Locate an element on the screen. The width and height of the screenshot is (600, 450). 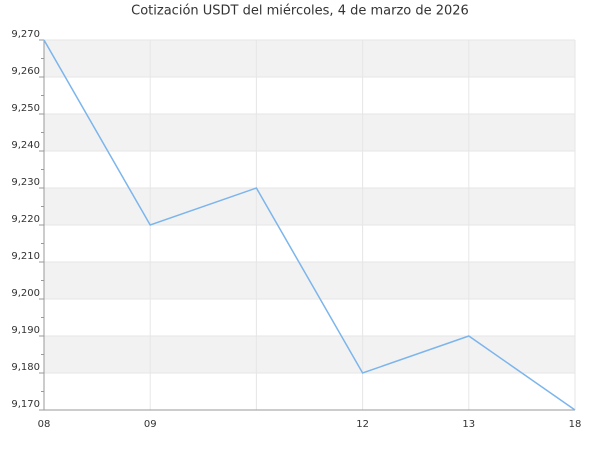
y-tick-label: 9,260 is located at coordinates (25, 71).